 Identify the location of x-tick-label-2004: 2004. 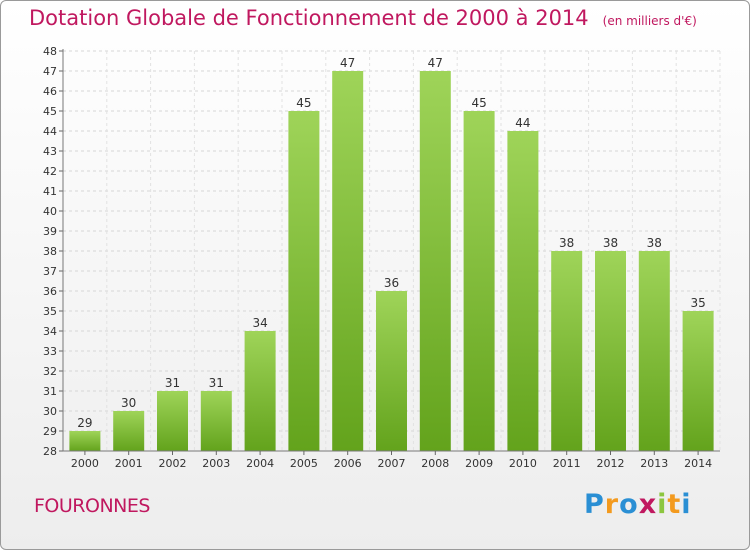
(260, 463).